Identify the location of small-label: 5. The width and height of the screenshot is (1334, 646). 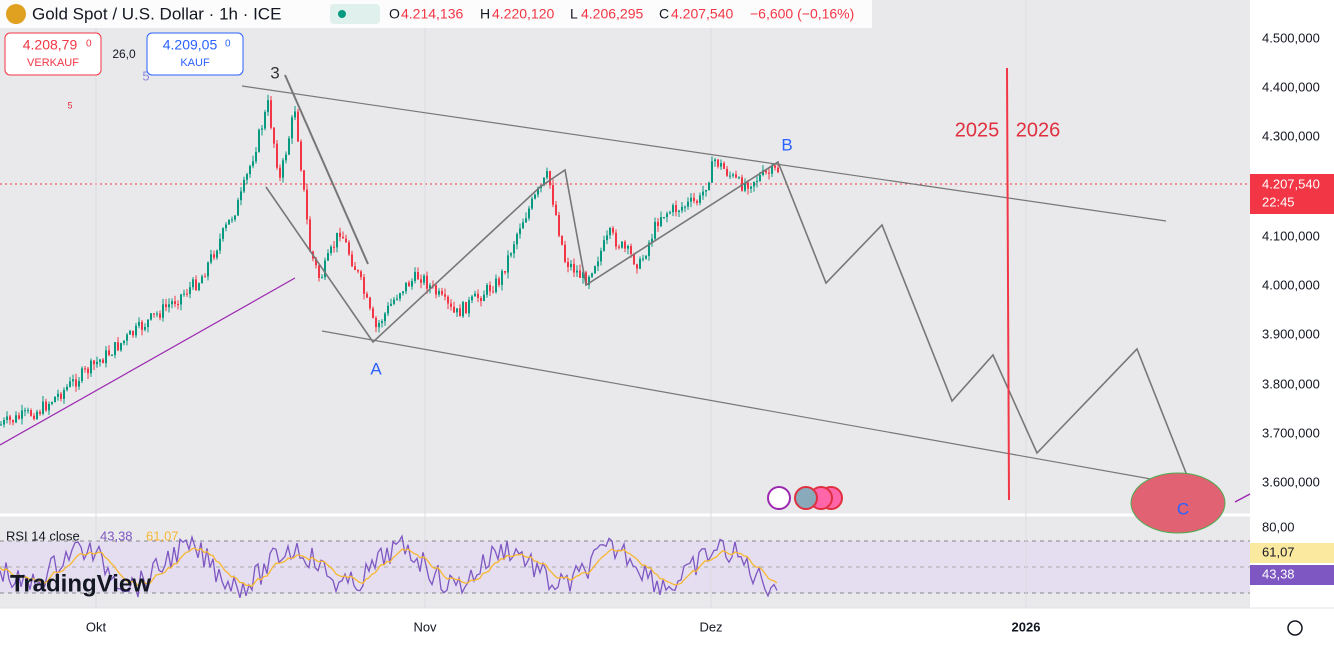
(69, 105).